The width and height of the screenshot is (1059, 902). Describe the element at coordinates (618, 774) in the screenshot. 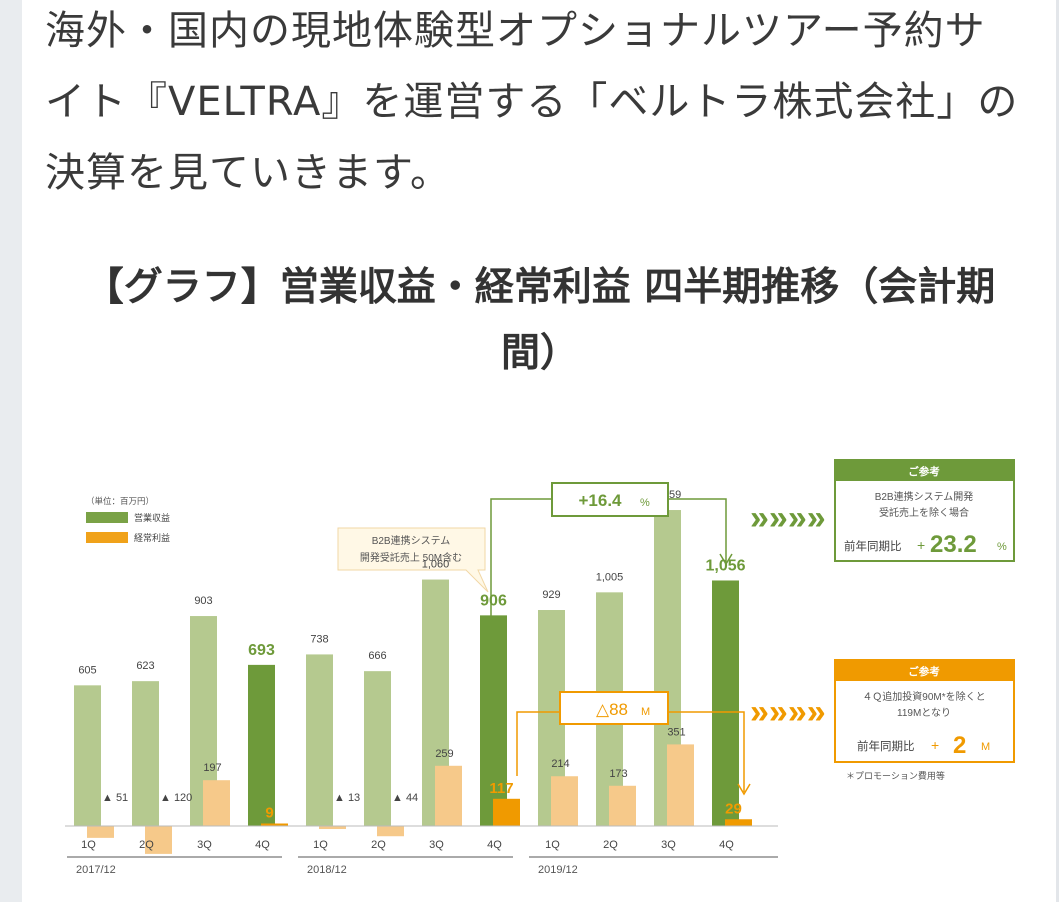

I see `profit-value-label: 173` at that location.